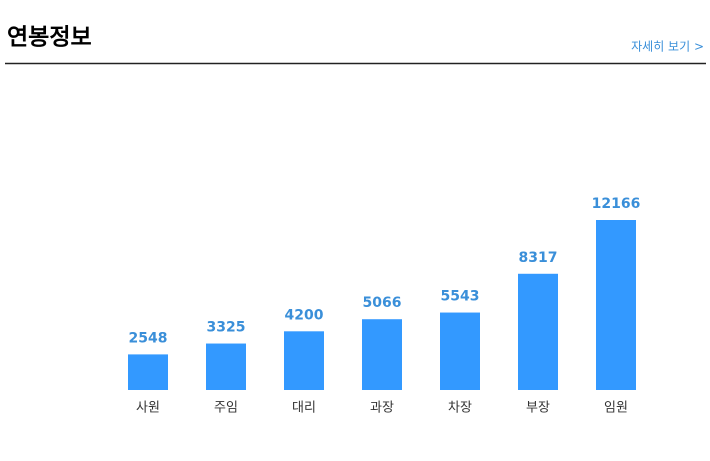  I want to click on x-tick-label: 차장, so click(460, 408).